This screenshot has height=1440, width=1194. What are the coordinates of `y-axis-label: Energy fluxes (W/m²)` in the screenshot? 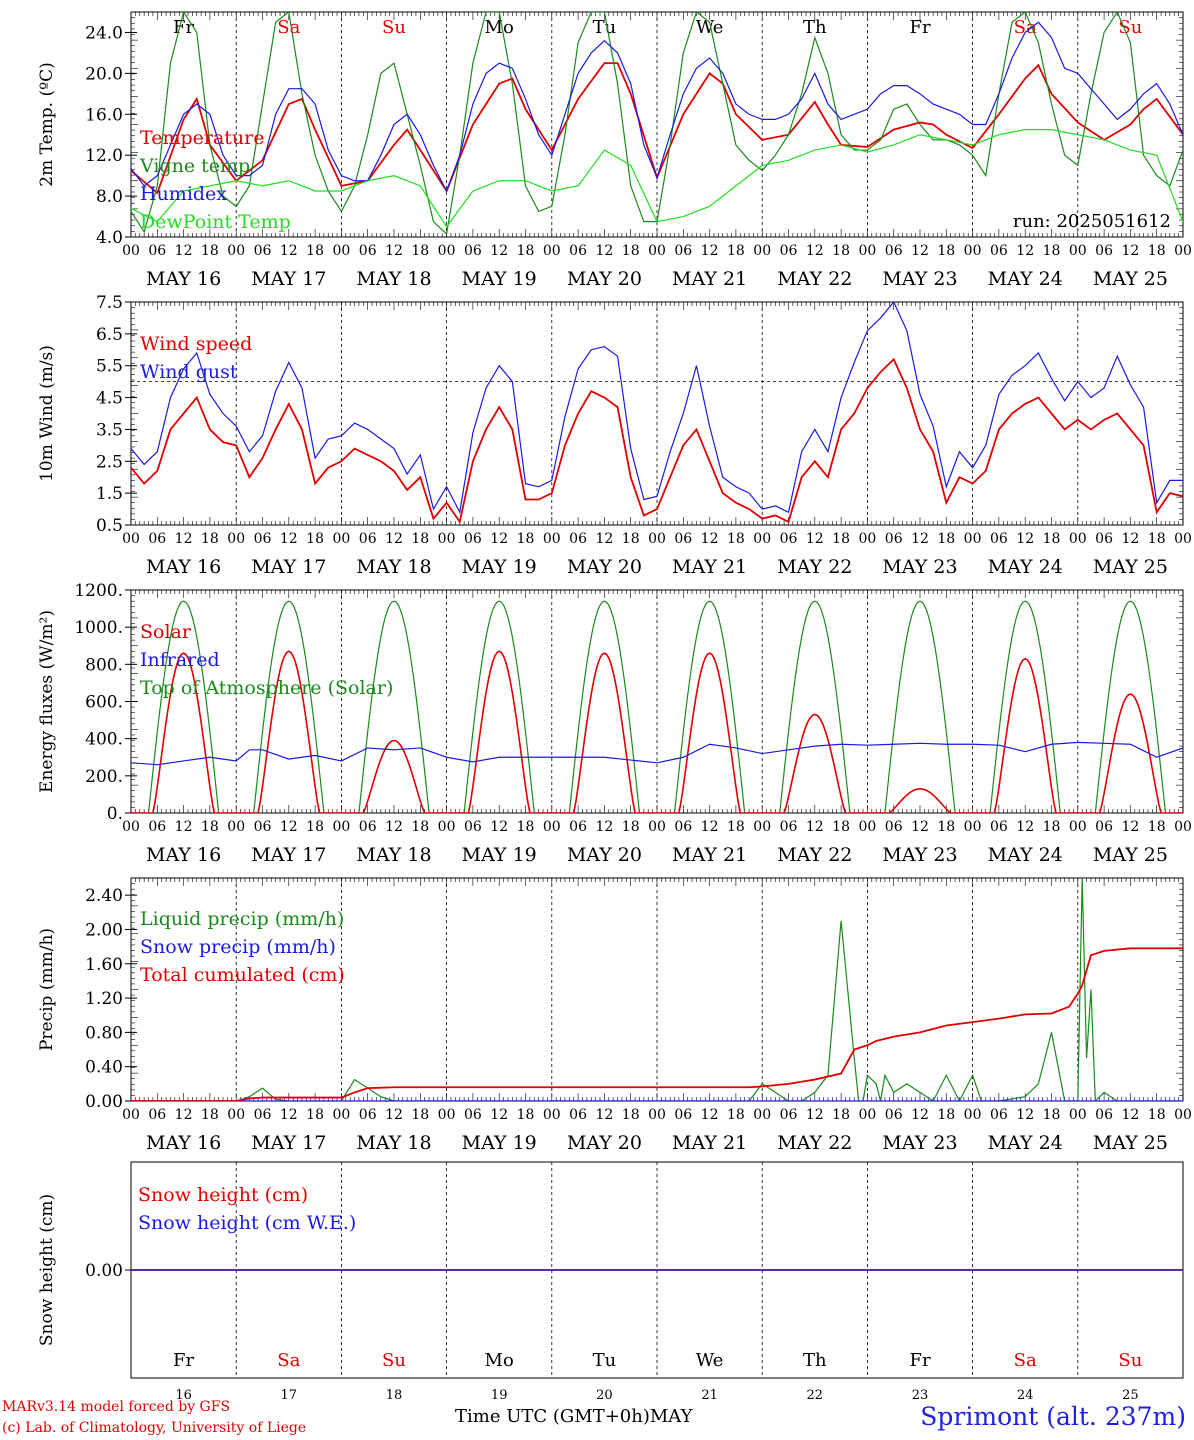 It's located at (47, 701).